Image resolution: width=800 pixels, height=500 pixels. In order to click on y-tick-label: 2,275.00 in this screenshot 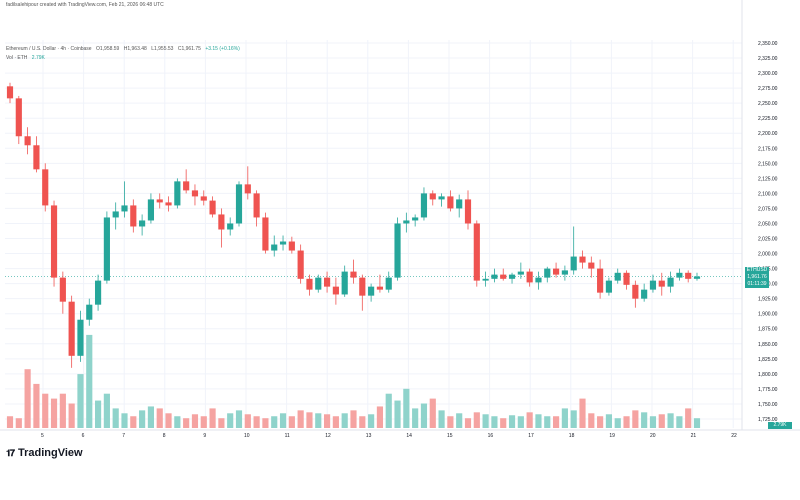, I will do `click(768, 89)`.